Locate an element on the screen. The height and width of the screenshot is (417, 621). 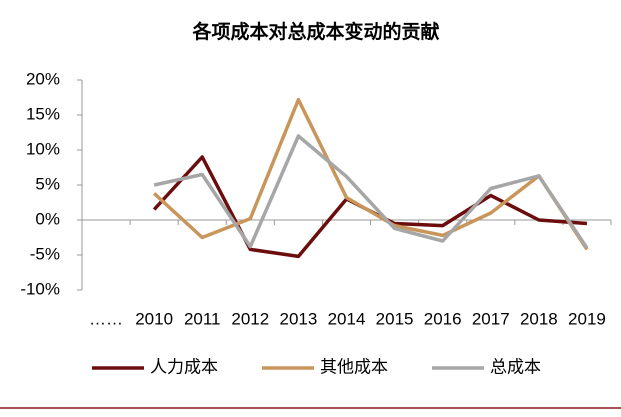
legend-label: 其他成本 is located at coordinates (354, 366).